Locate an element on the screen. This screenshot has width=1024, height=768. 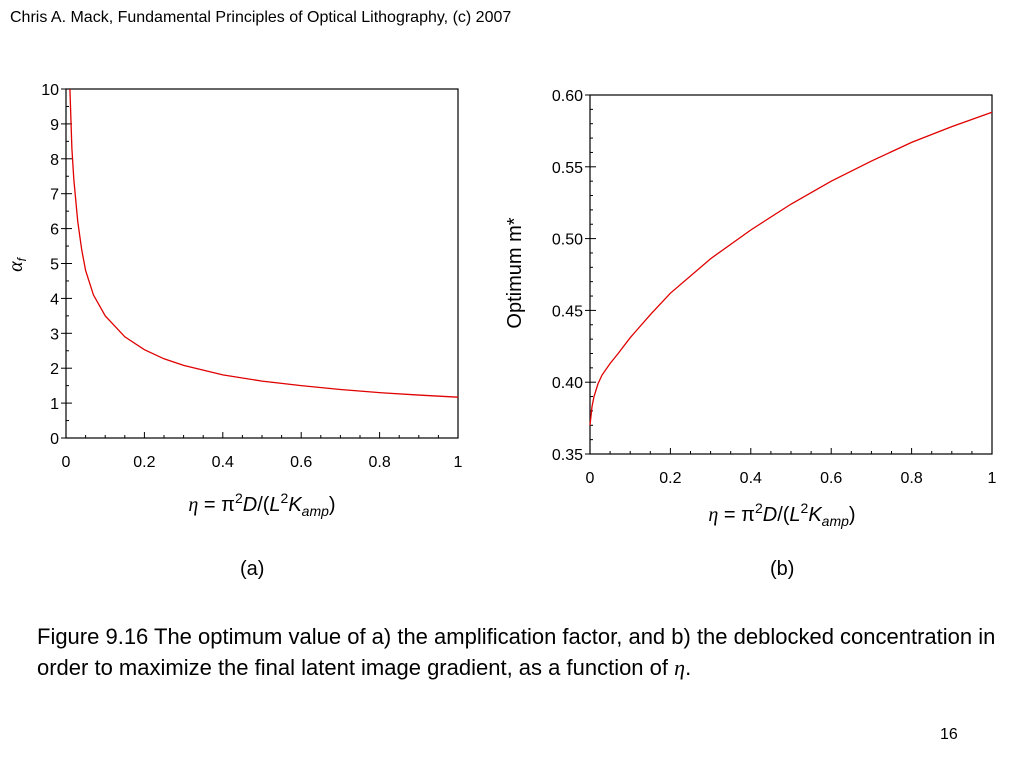
chart-b-xtick-label: 0.8 is located at coordinates (911, 478).